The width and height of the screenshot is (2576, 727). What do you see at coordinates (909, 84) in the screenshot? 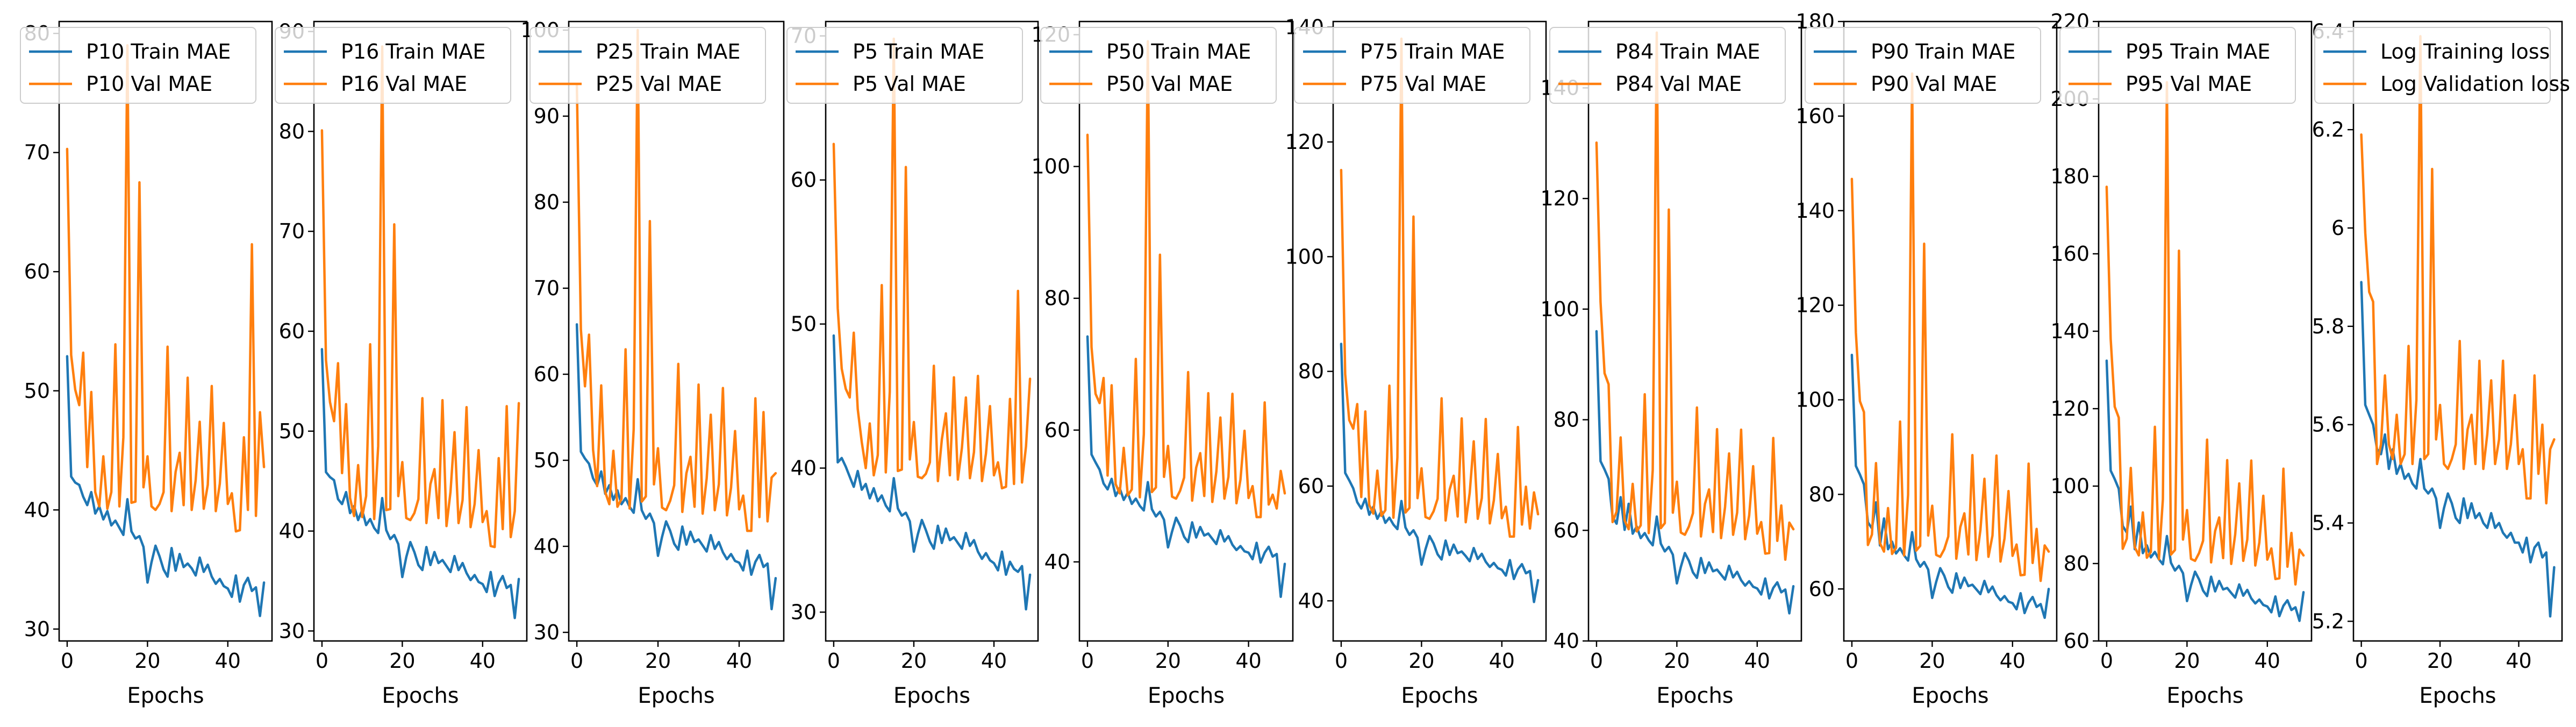
I see `legend-entry-label: P5 Val MAE` at bounding box center [909, 84].